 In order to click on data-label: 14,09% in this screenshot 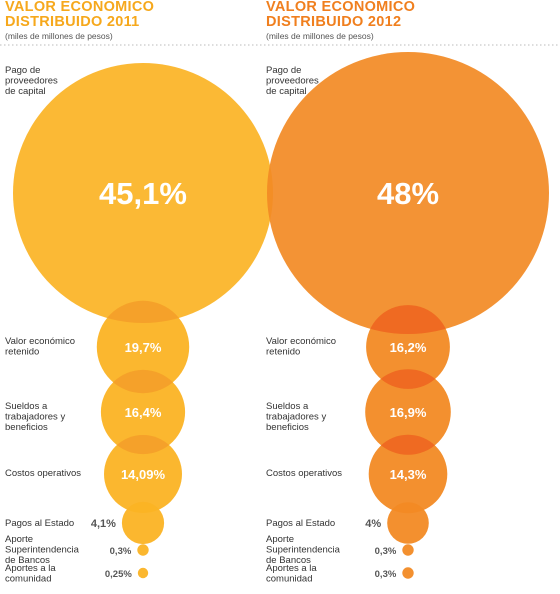, I will do `click(143, 474)`.